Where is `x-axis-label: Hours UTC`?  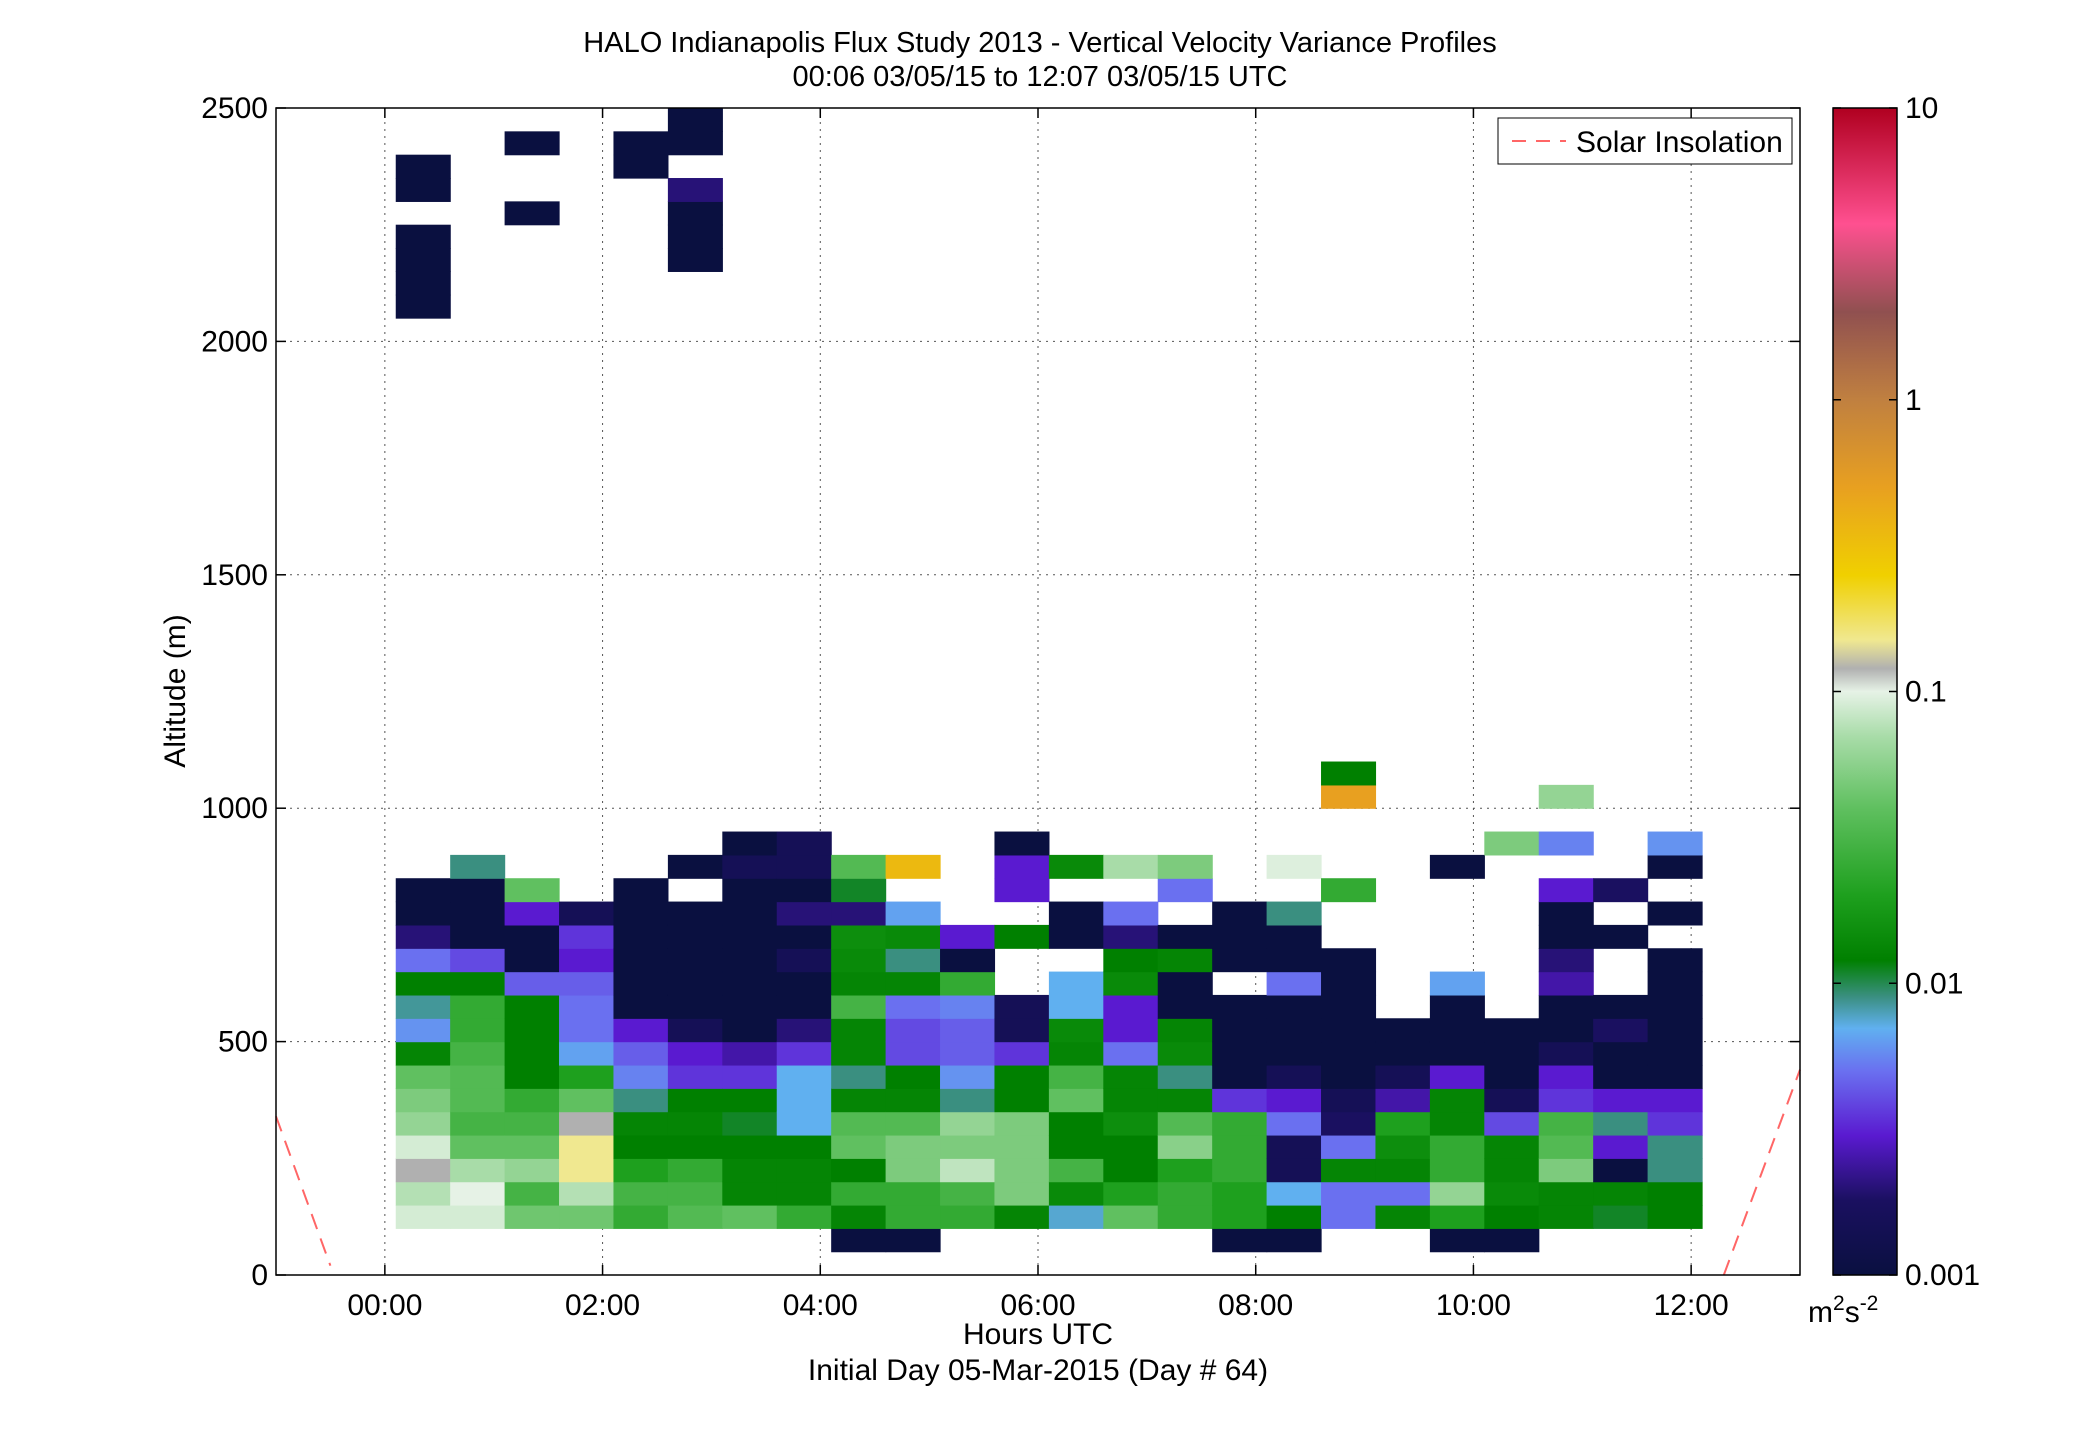
x-axis-label: Hours UTC is located at coordinates (1038, 1334).